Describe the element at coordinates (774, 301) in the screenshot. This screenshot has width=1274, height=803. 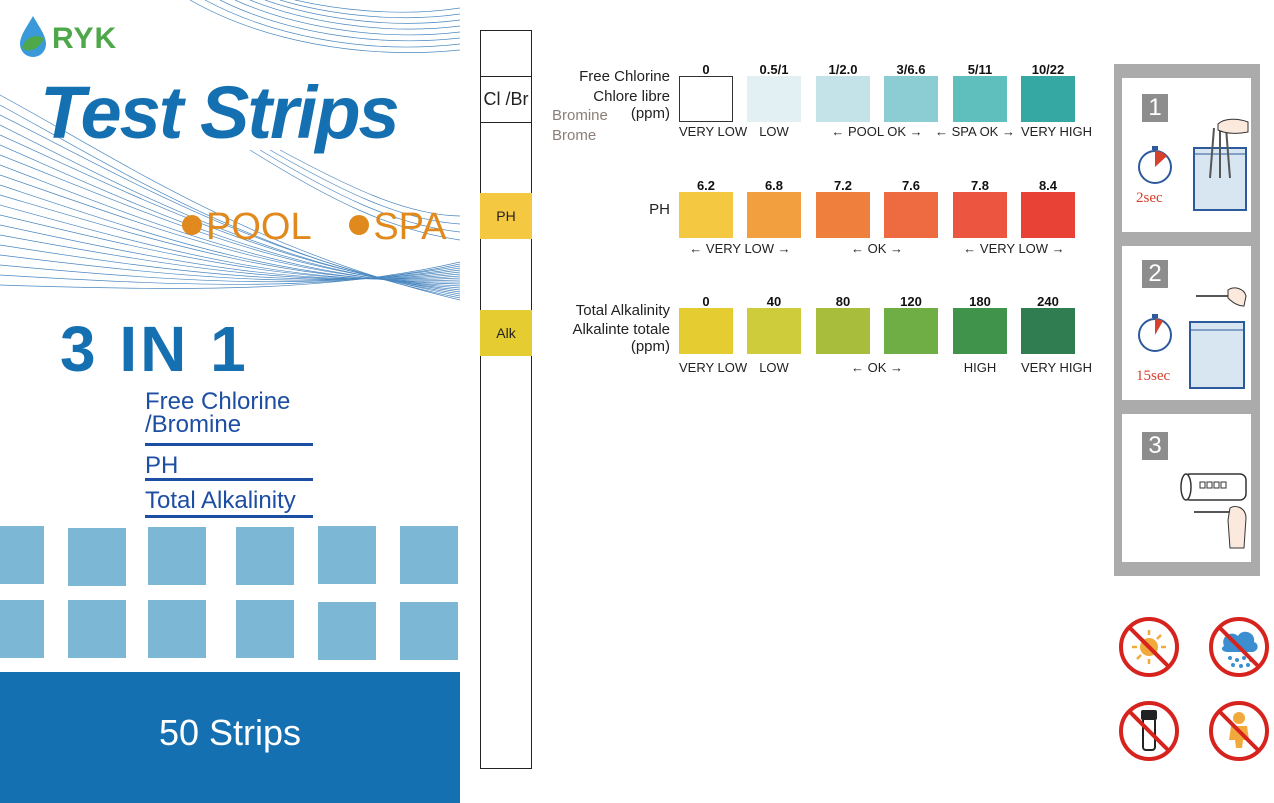
I see `alkalinity-value: 40` at that location.